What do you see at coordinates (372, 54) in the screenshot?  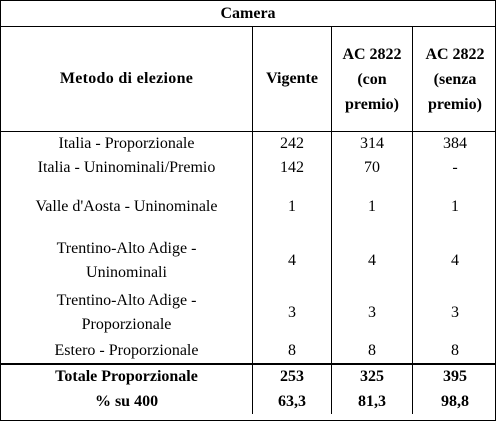 I see `header-ac-con-line1: AC 2822` at bounding box center [372, 54].